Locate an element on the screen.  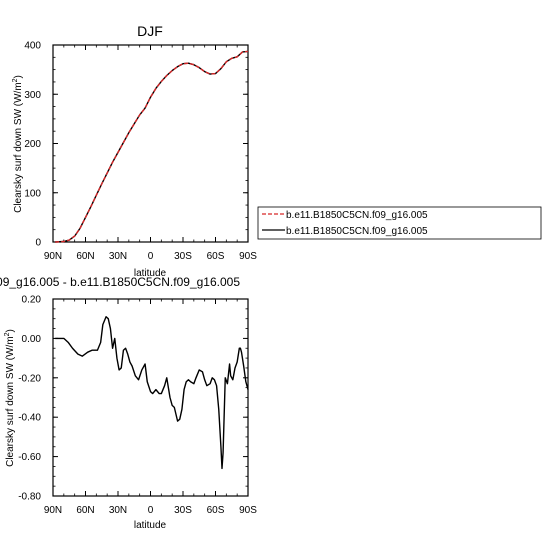
bottom-x-tick-label: 30S is located at coordinates (183, 510).